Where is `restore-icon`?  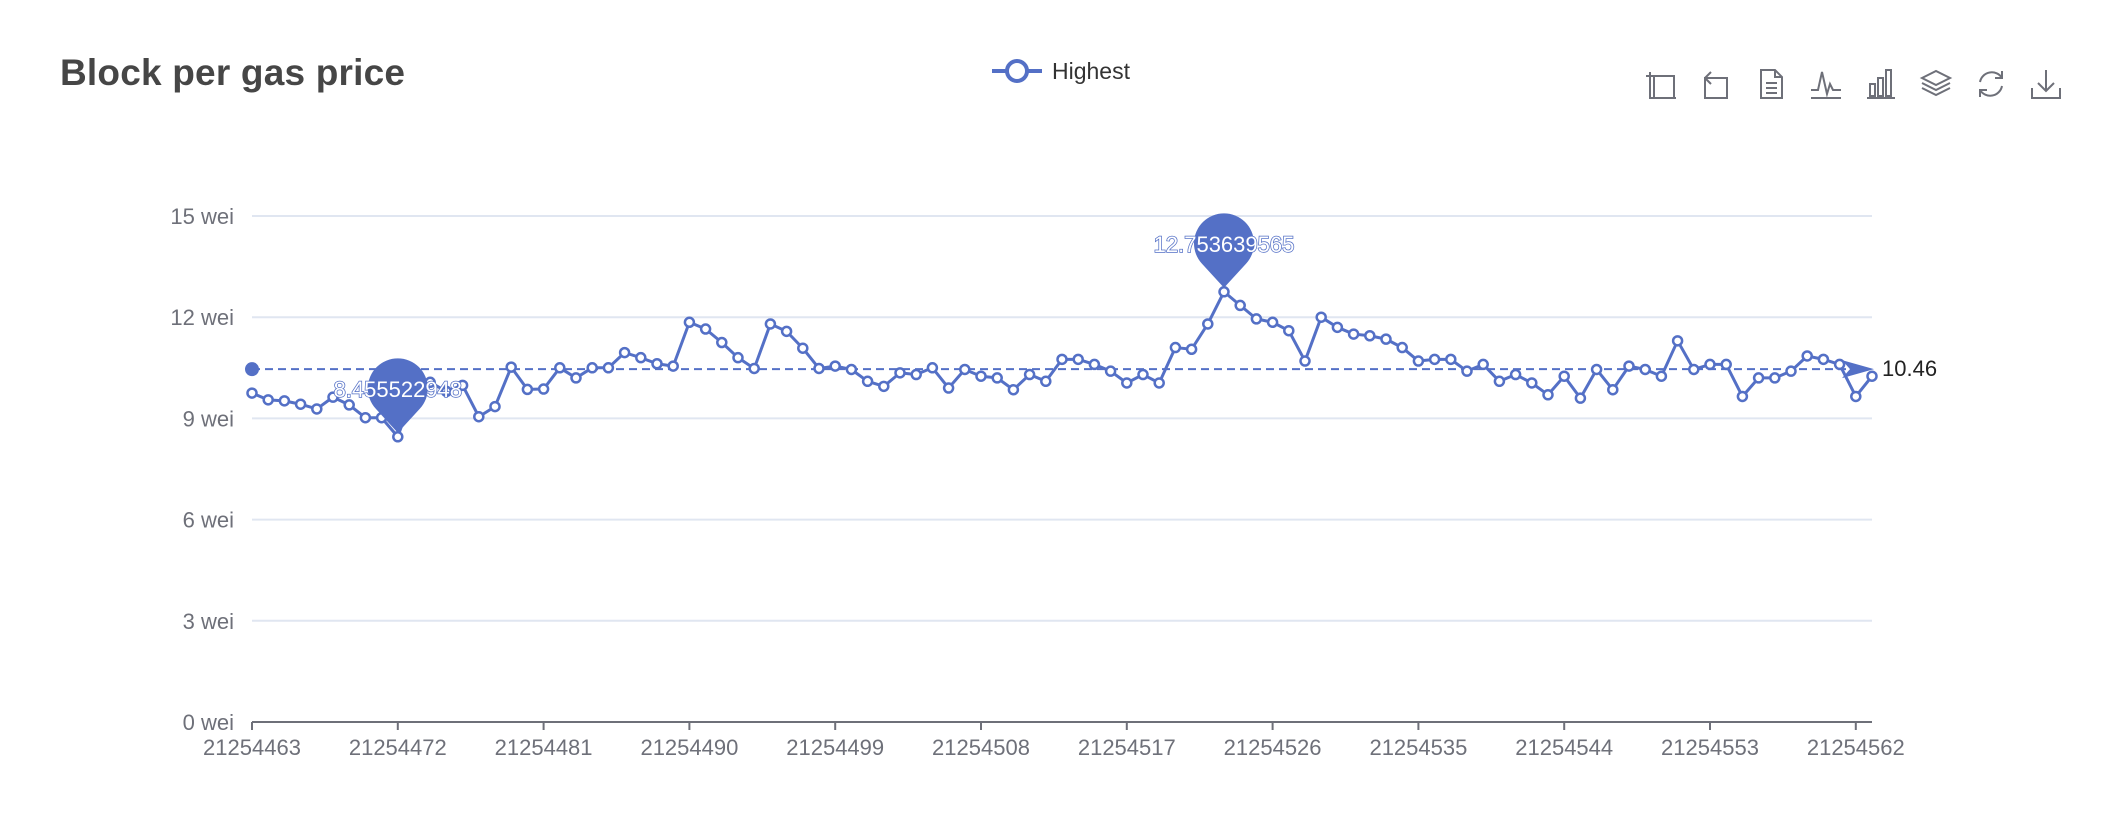
restore-icon is located at coordinates (1991, 84).